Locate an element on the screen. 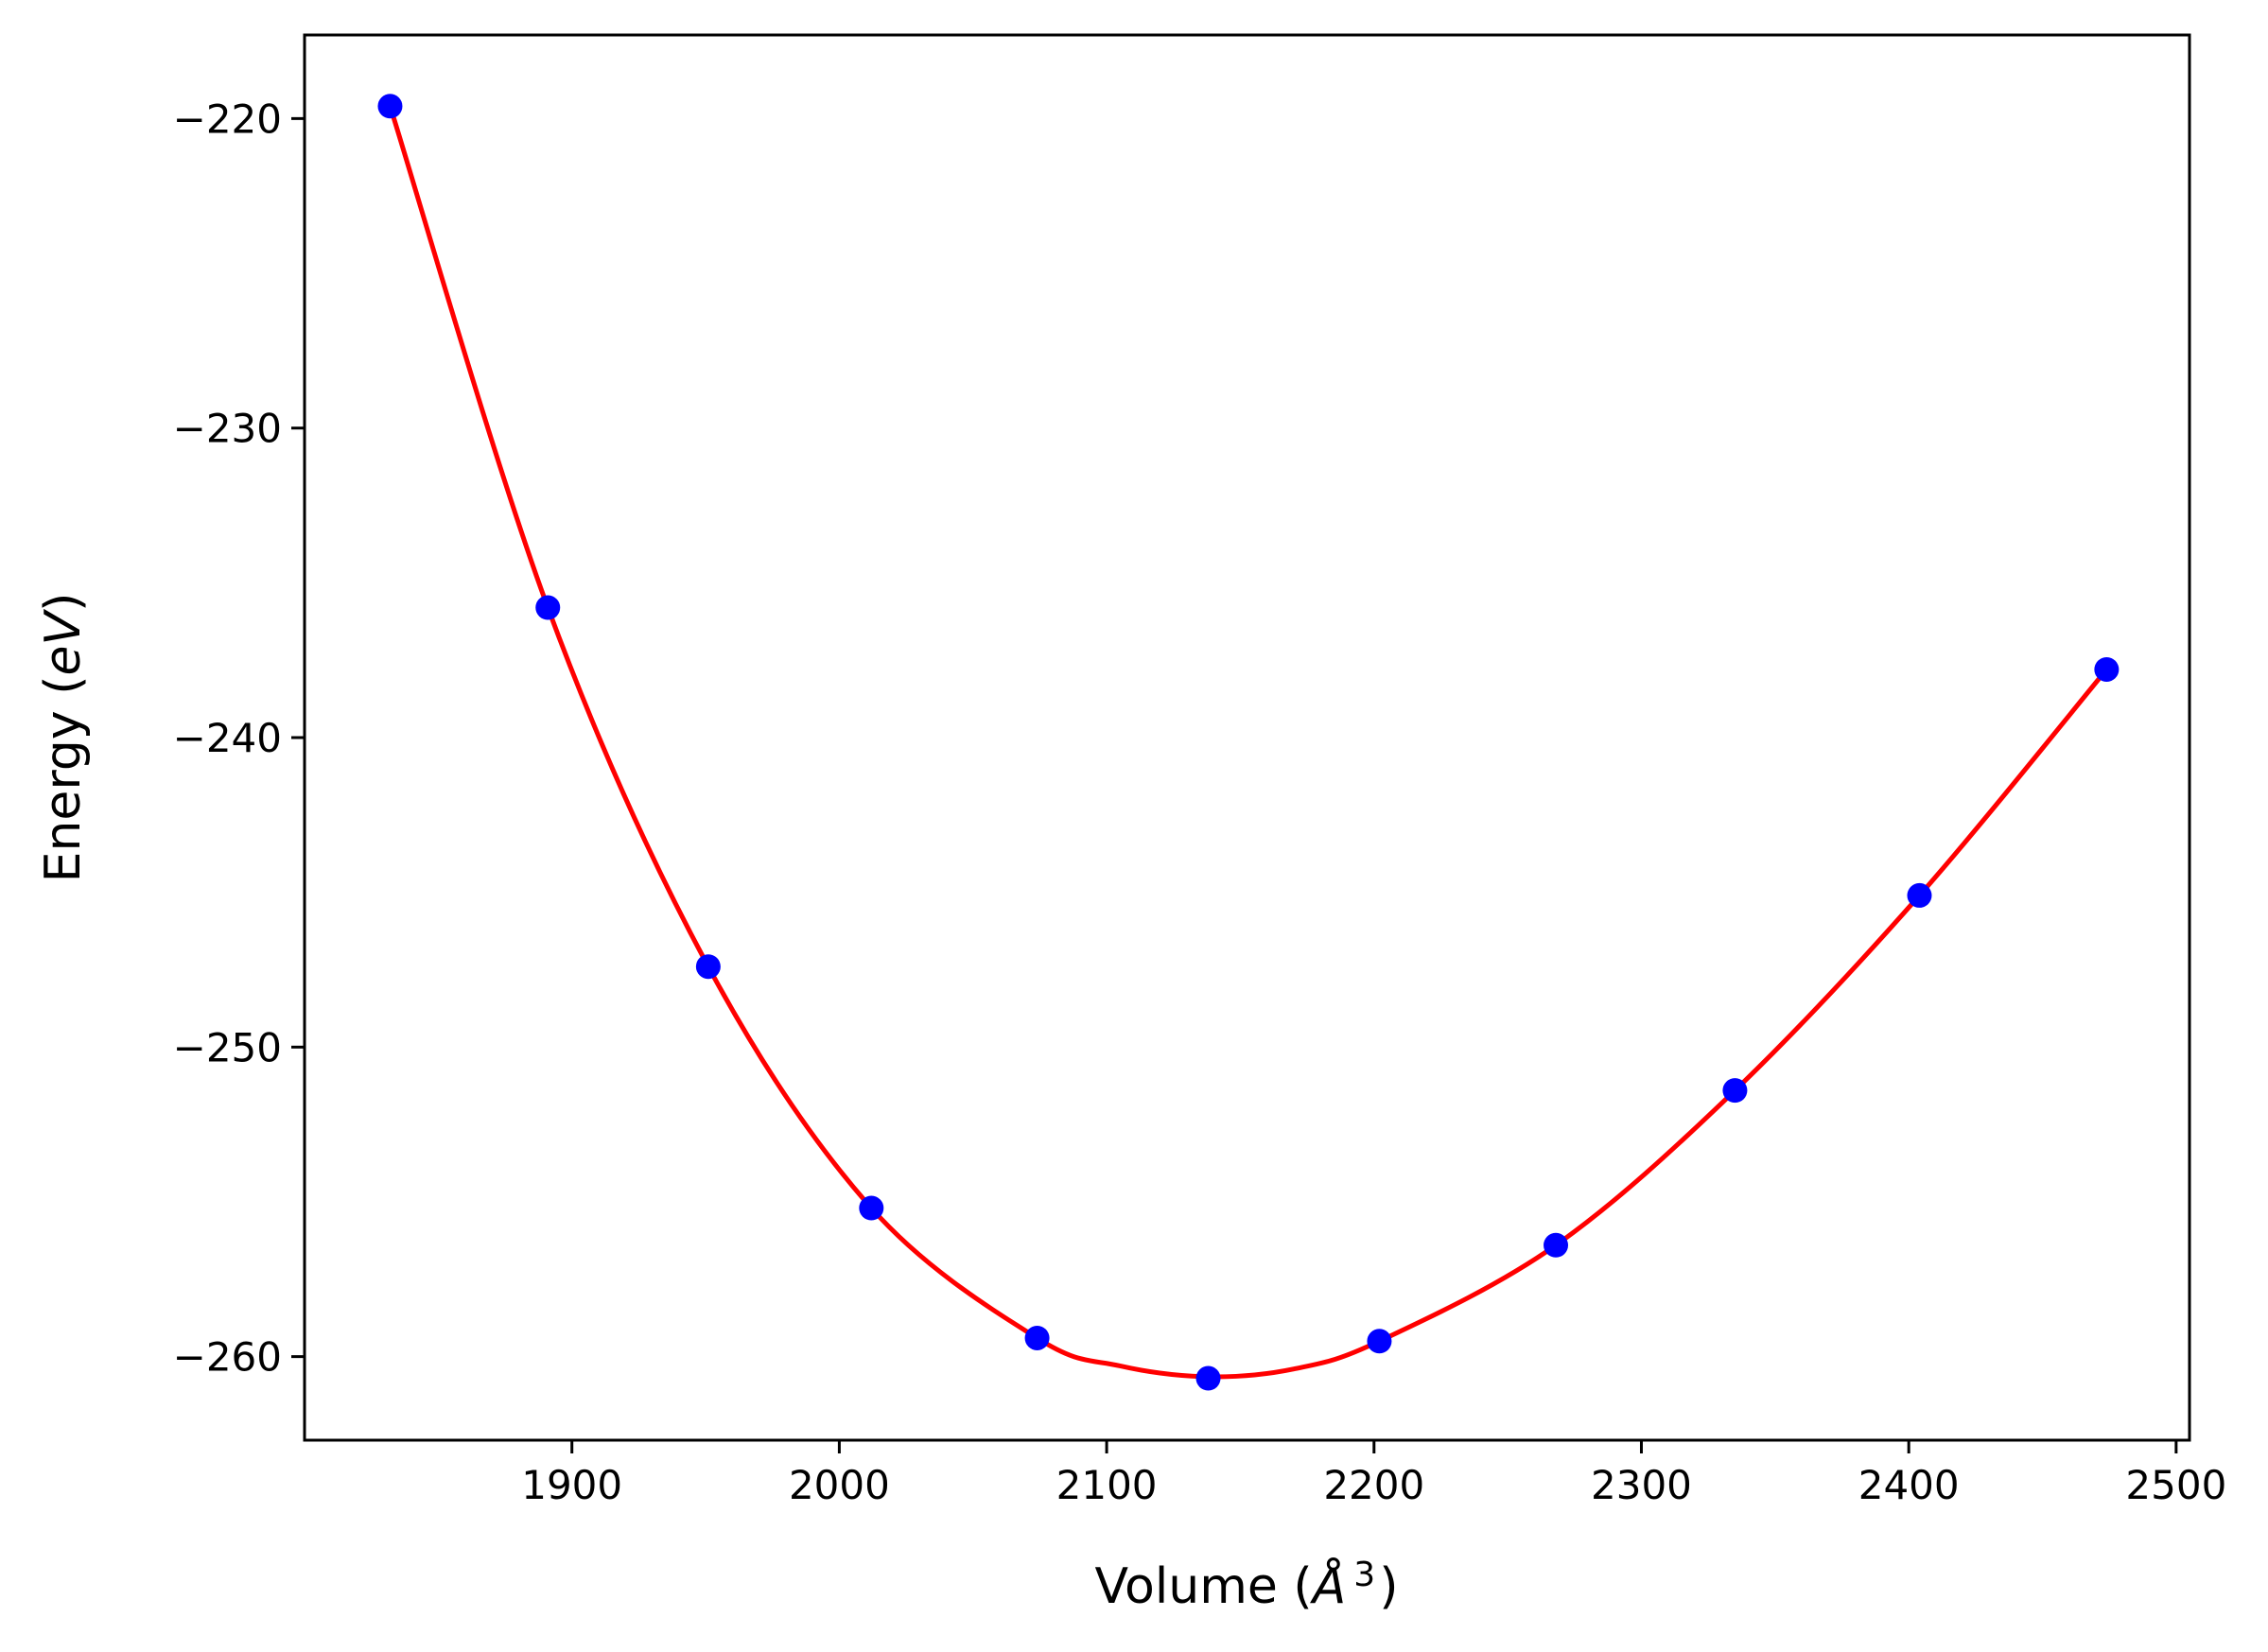 Image resolution: width=2268 pixels, height=1652 pixels. x-tick-label: 2100 is located at coordinates (1107, 1485).